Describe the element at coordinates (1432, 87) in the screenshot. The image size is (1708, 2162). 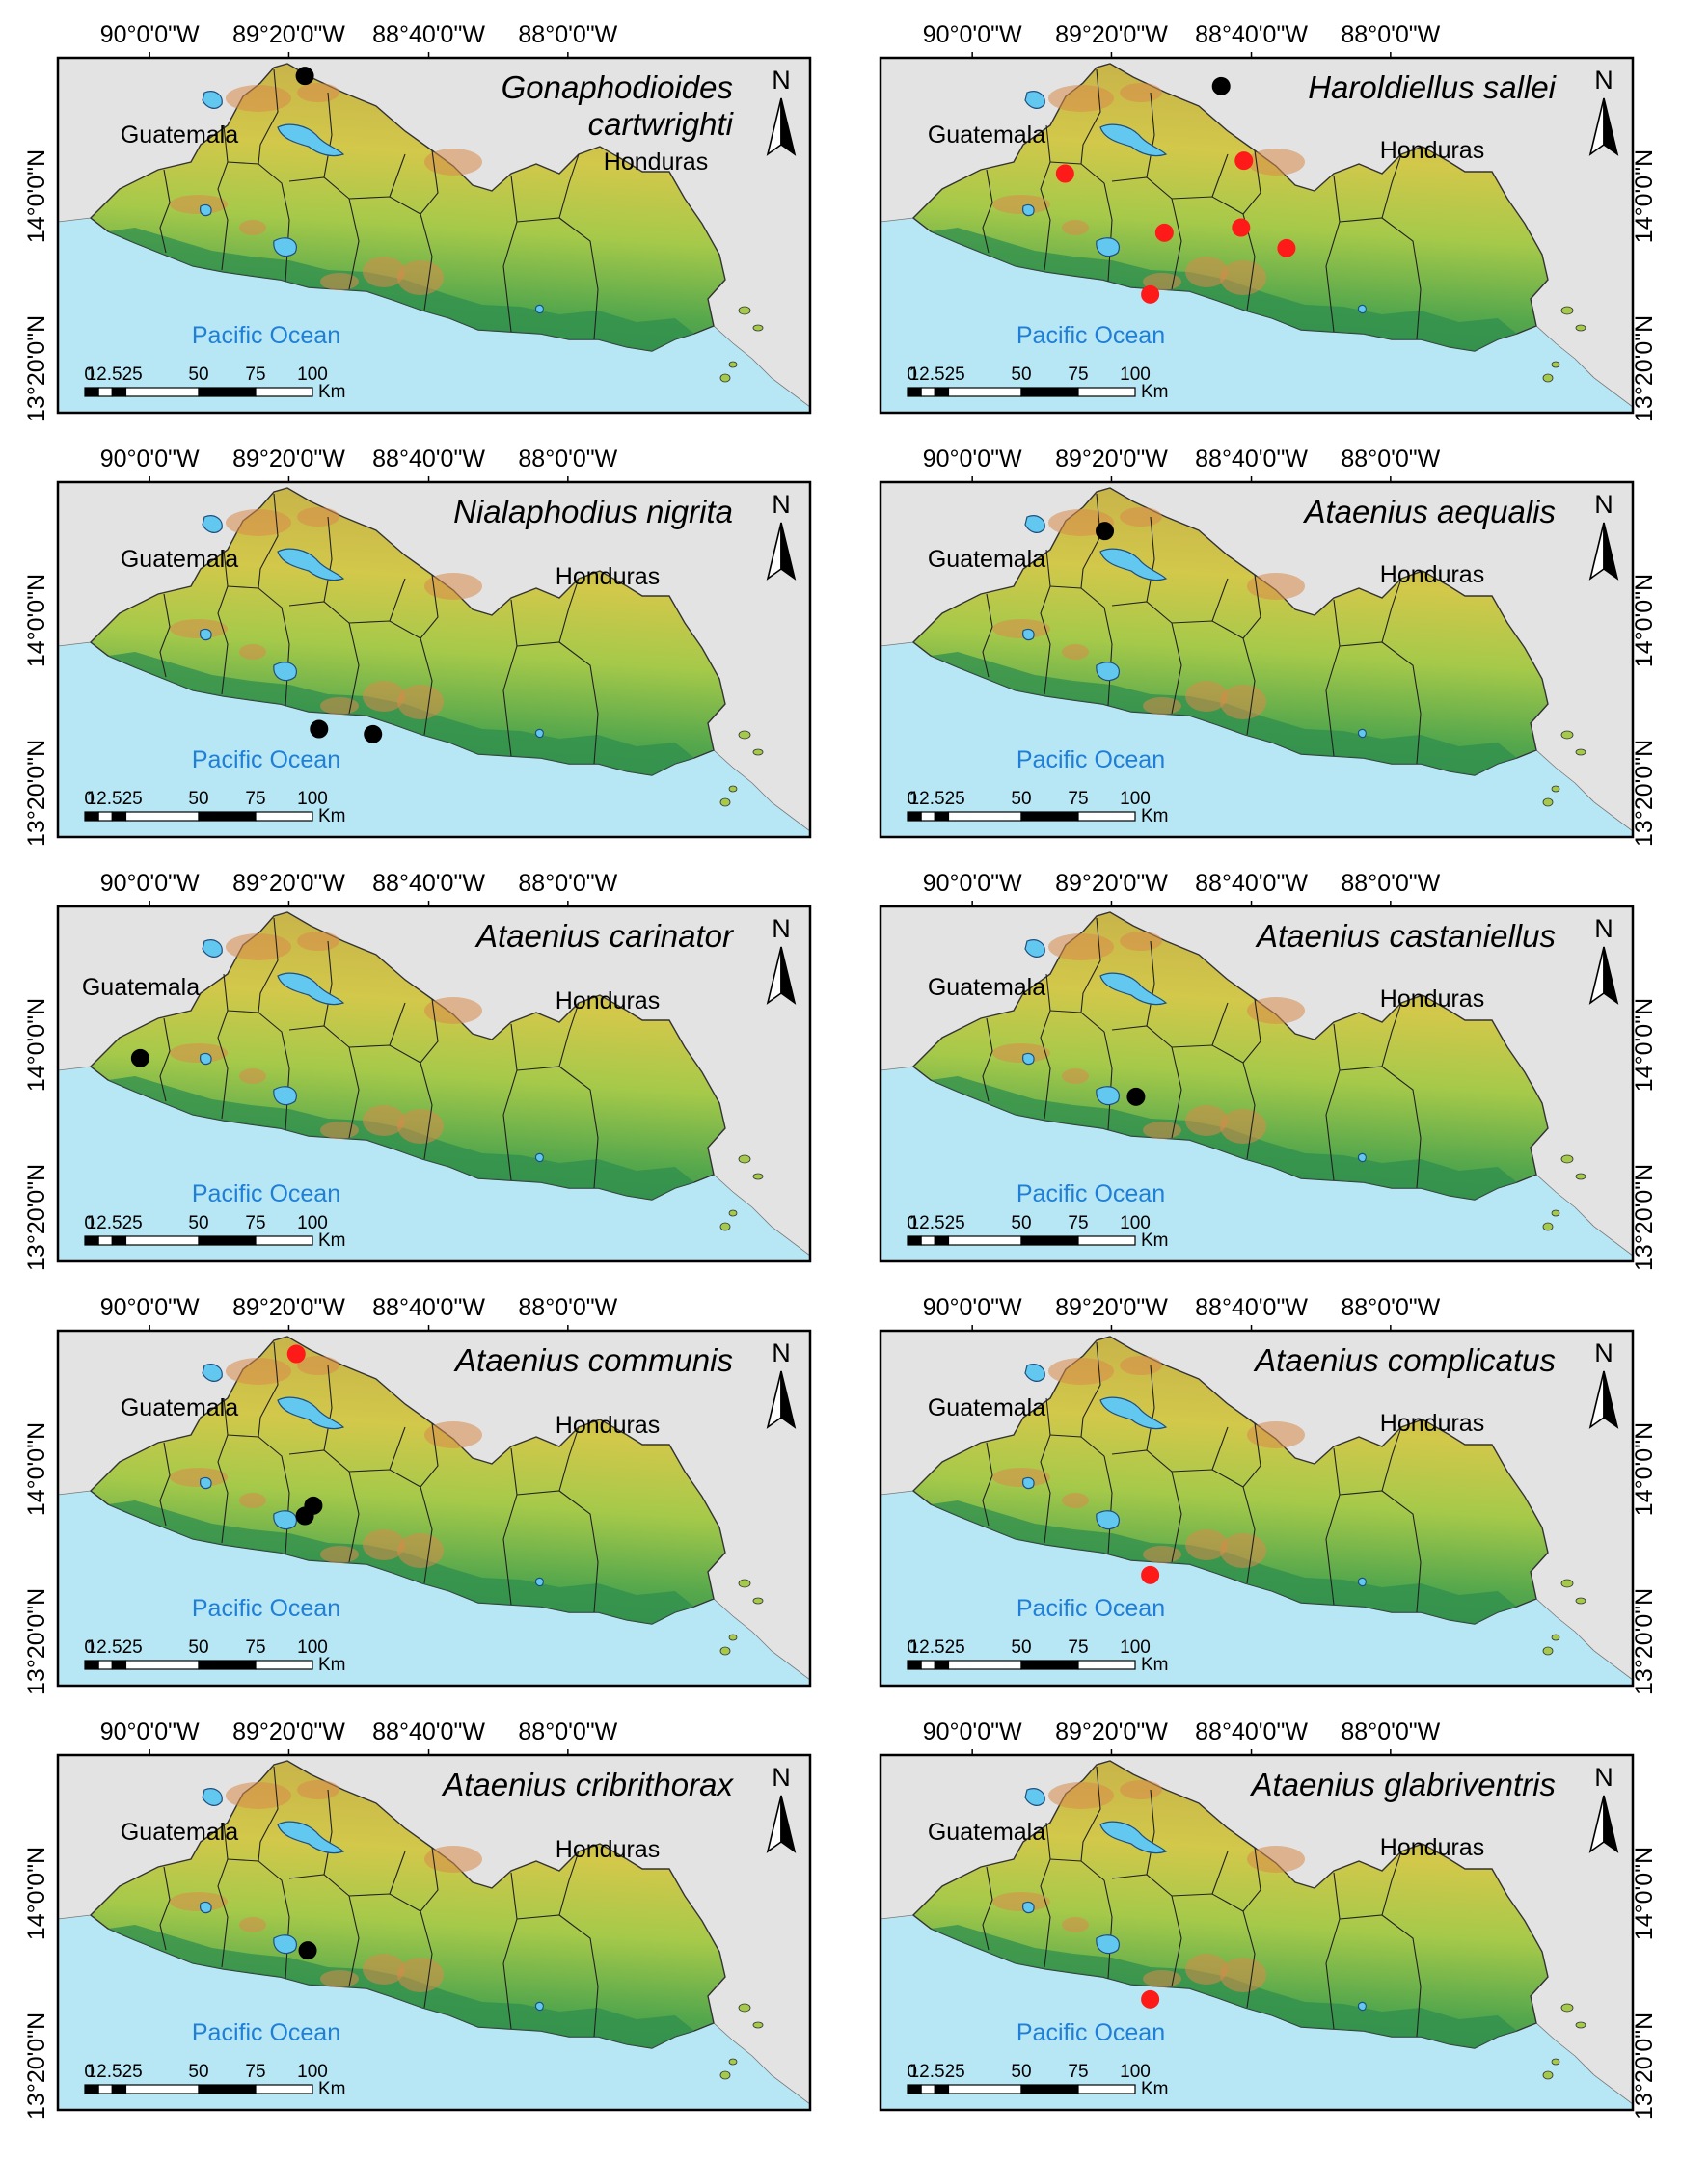
I see `species-name: Haroldiellus sallei` at that location.